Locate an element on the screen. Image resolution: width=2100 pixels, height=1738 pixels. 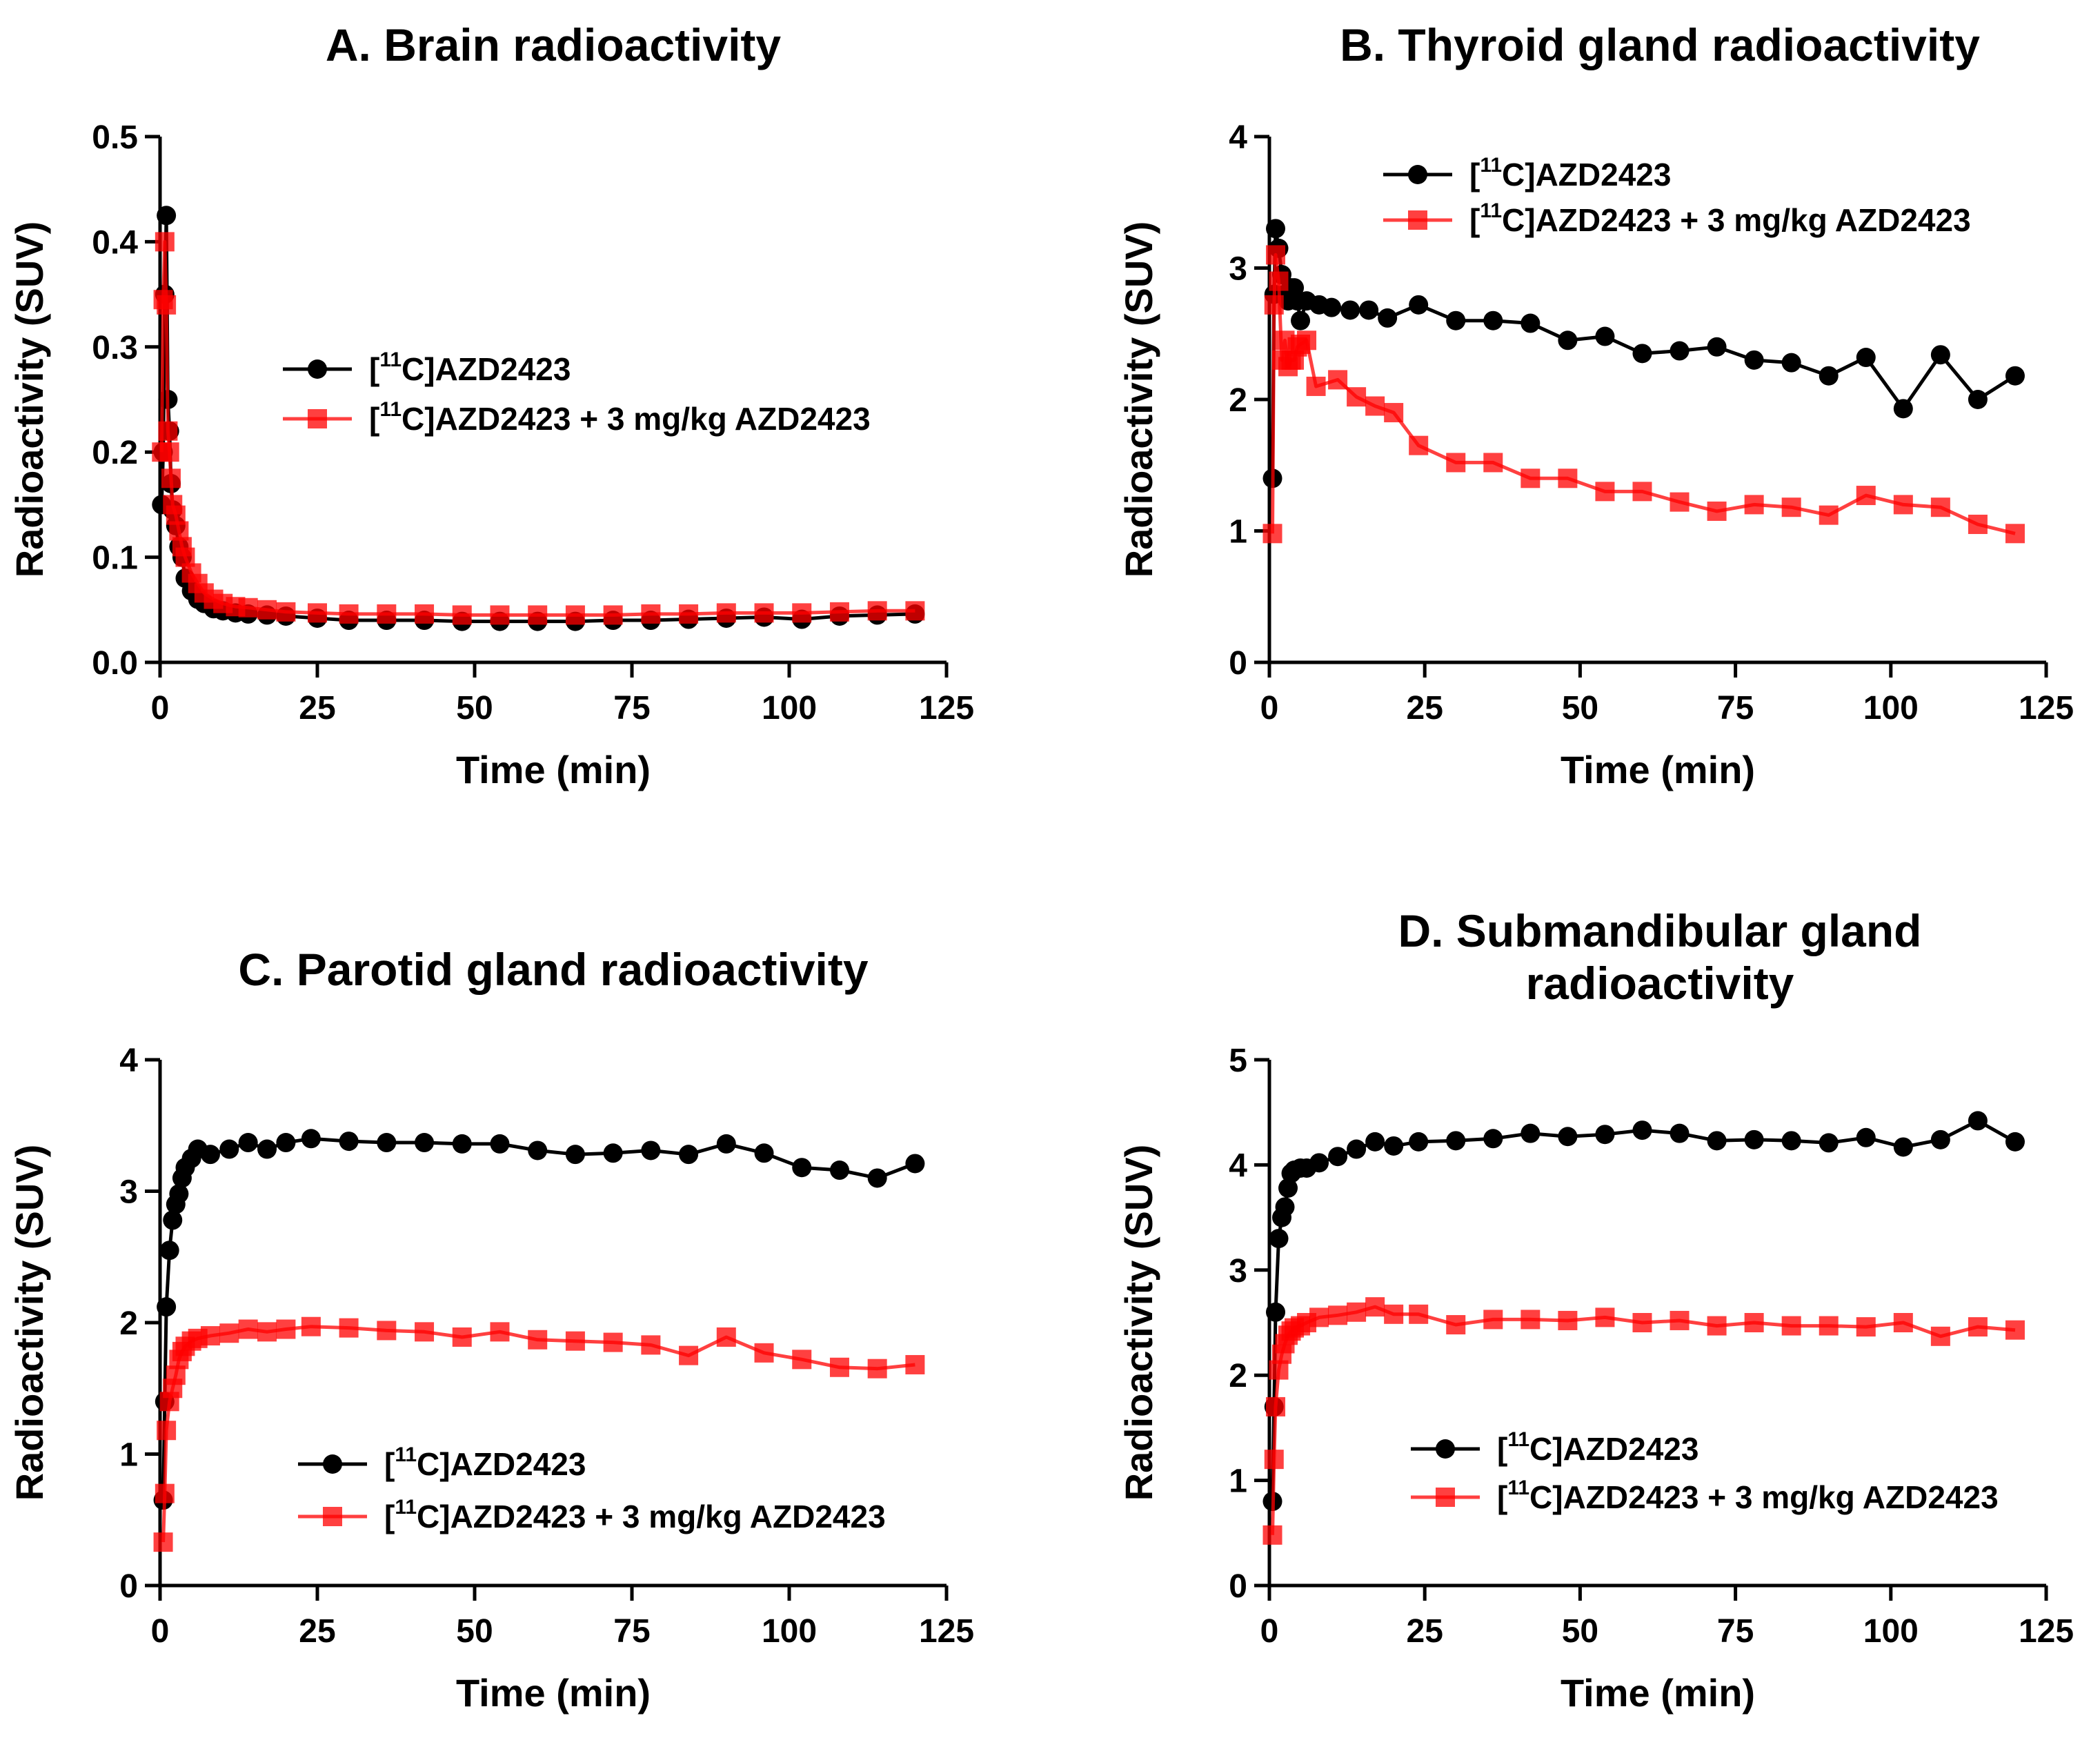
y-tick-label: 2 is located at coordinates (1238, 1376).